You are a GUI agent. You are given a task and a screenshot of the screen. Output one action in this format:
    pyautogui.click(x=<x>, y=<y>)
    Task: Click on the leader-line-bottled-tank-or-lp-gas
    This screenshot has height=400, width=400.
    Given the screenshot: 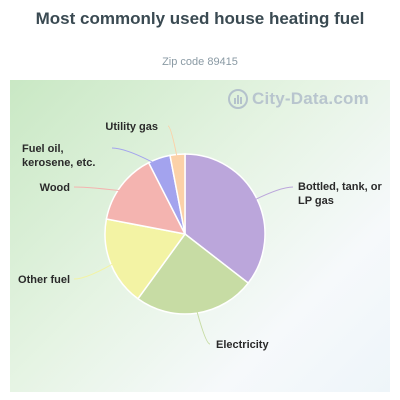 What is the action you would take?
    pyautogui.click(x=270, y=195)
    